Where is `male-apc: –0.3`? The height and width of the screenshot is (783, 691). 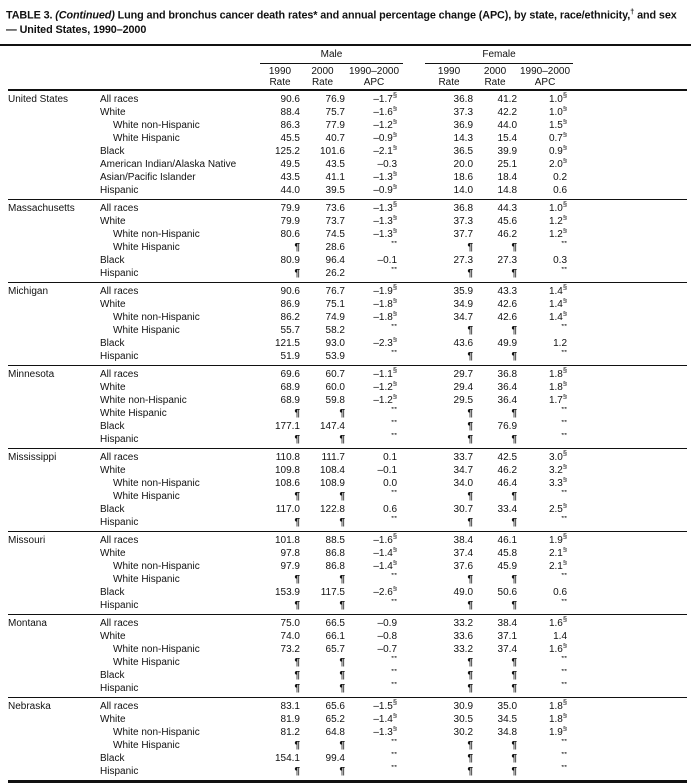
male-apc: –0.3 is located at coordinates (387, 164).